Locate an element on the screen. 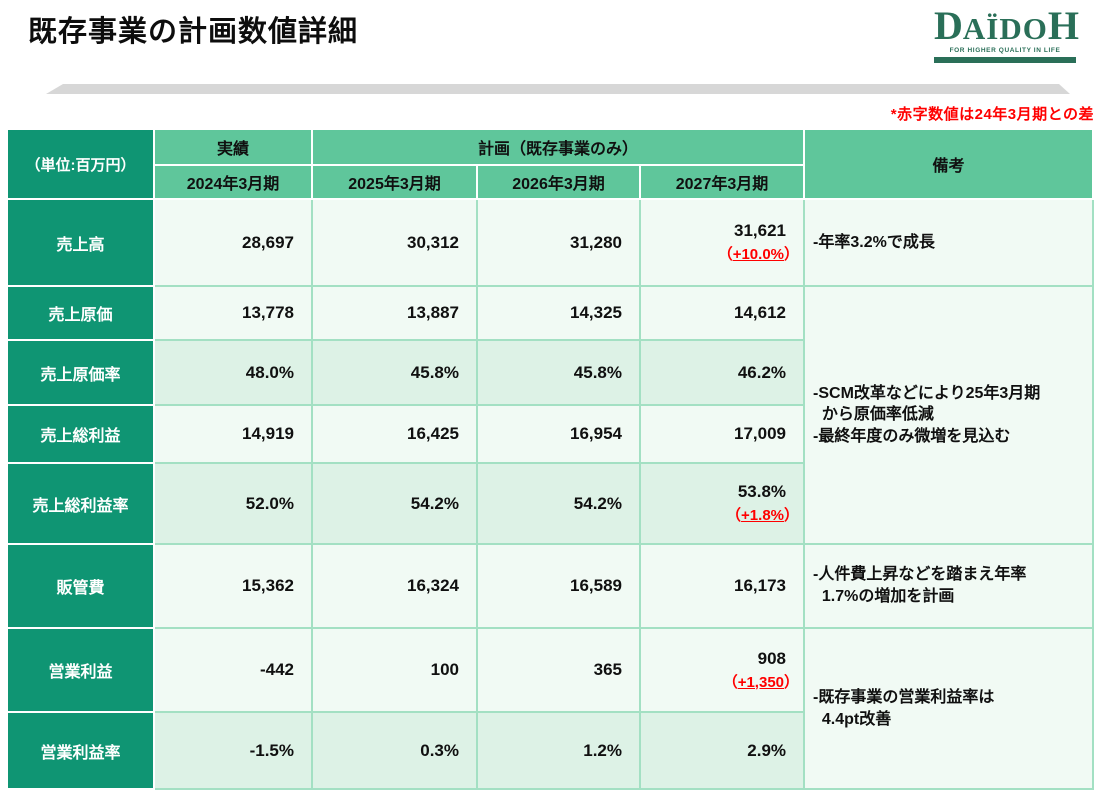 The width and height of the screenshot is (1102, 804). table-row-operating-profit-margin: 営業利益率 -1.5% 0.3% 1.2% 2.9% is located at coordinates (551, 751).